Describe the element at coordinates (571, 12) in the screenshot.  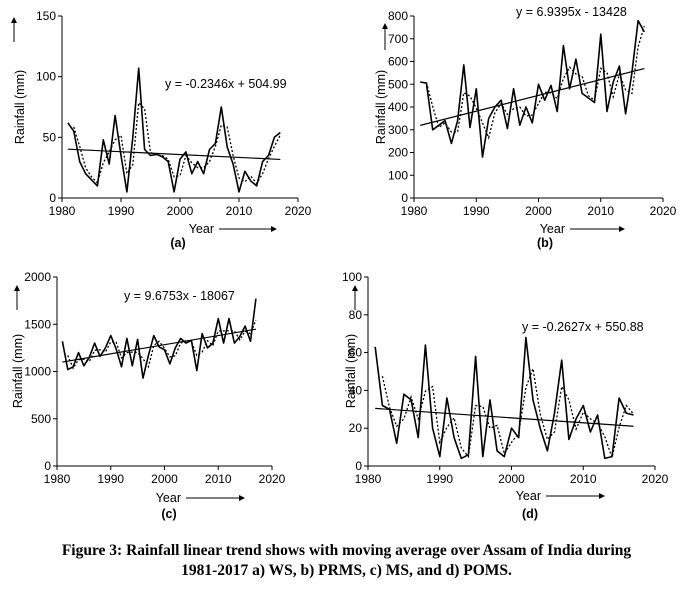
I see `trend-equation: y = 6.9395x - 13428` at that location.